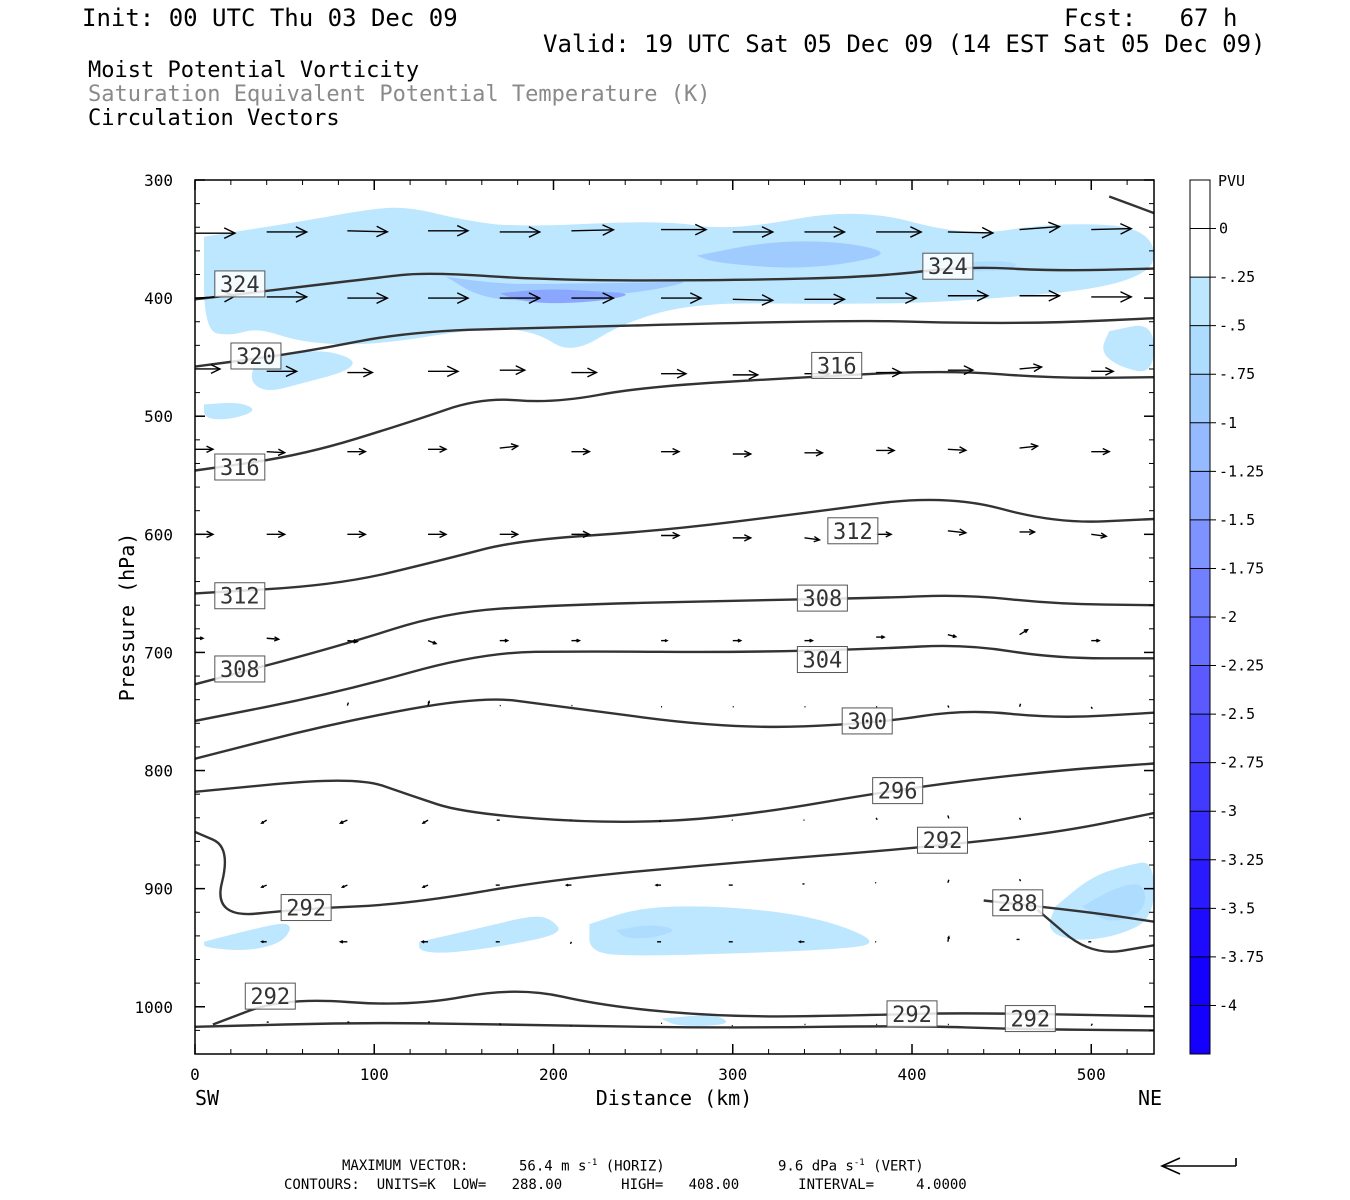 The height and width of the screenshot is (1200, 1350). What do you see at coordinates (553, 1166) in the screenshot?
I see `max-horiz-value: 56.4 m s` at bounding box center [553, 1166].